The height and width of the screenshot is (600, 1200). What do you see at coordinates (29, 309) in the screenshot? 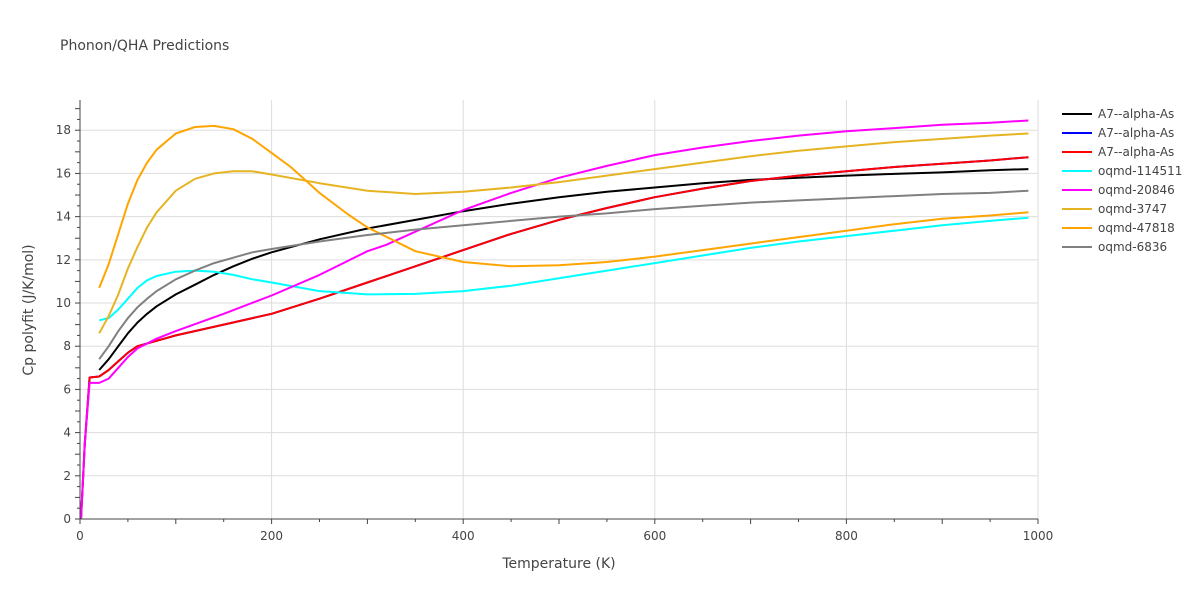
I see `y-axis-title: Cp polyfit (J/K/mol)` at bounding box center [29, 309].